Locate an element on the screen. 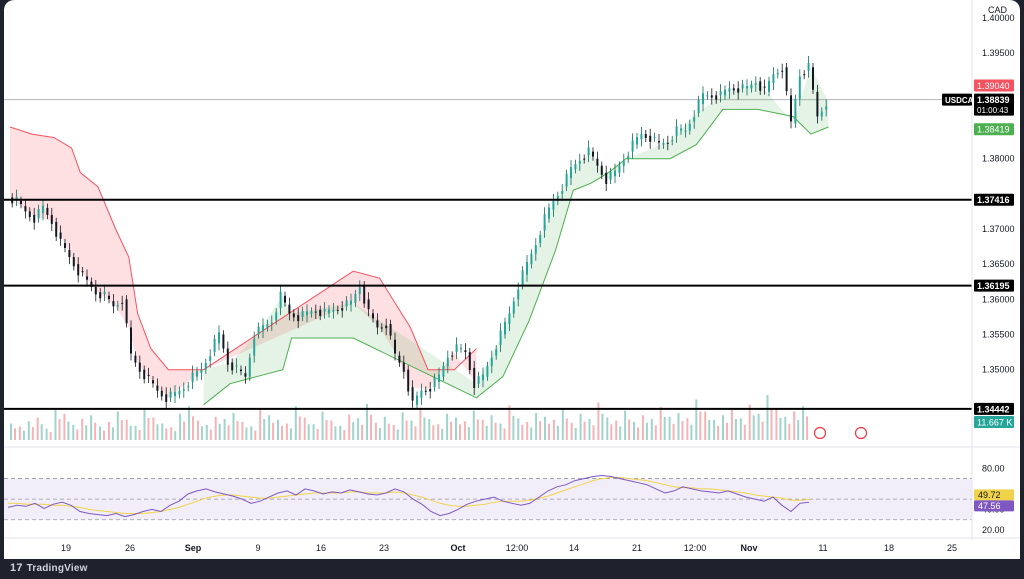 The width and height of the screenshot is (1024, 579). level-tag-value: 1.34442 is located at coordinates (993, 409).